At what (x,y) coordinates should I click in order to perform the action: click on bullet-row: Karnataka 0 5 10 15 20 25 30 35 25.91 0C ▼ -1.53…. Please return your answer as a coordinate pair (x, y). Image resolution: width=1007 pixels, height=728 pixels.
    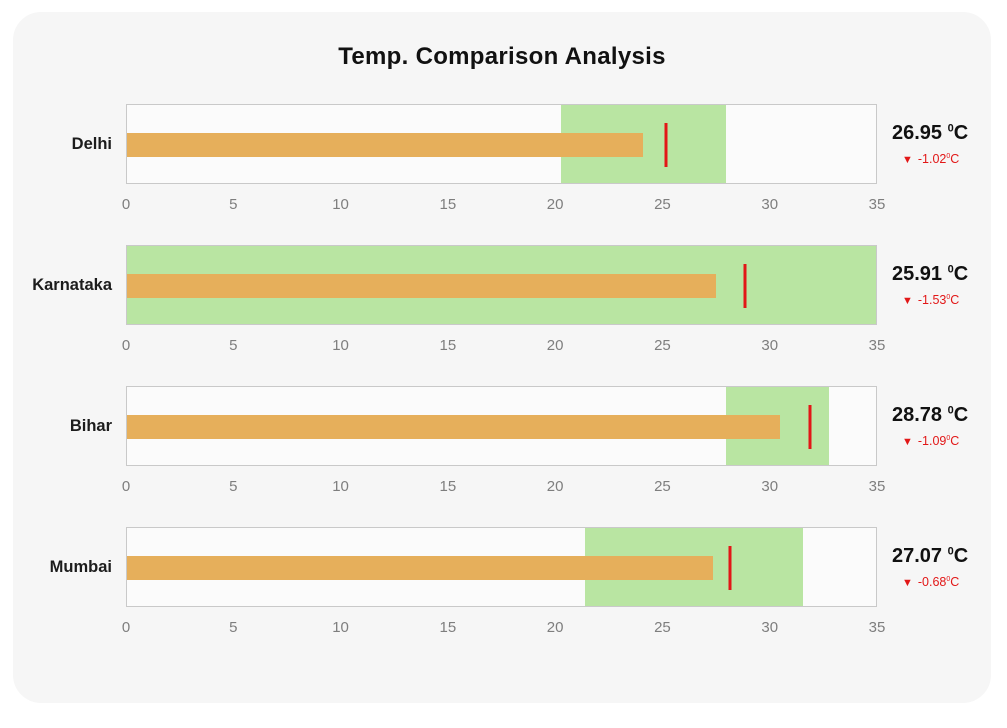
    Looking at the image, I should click on (502, 300).